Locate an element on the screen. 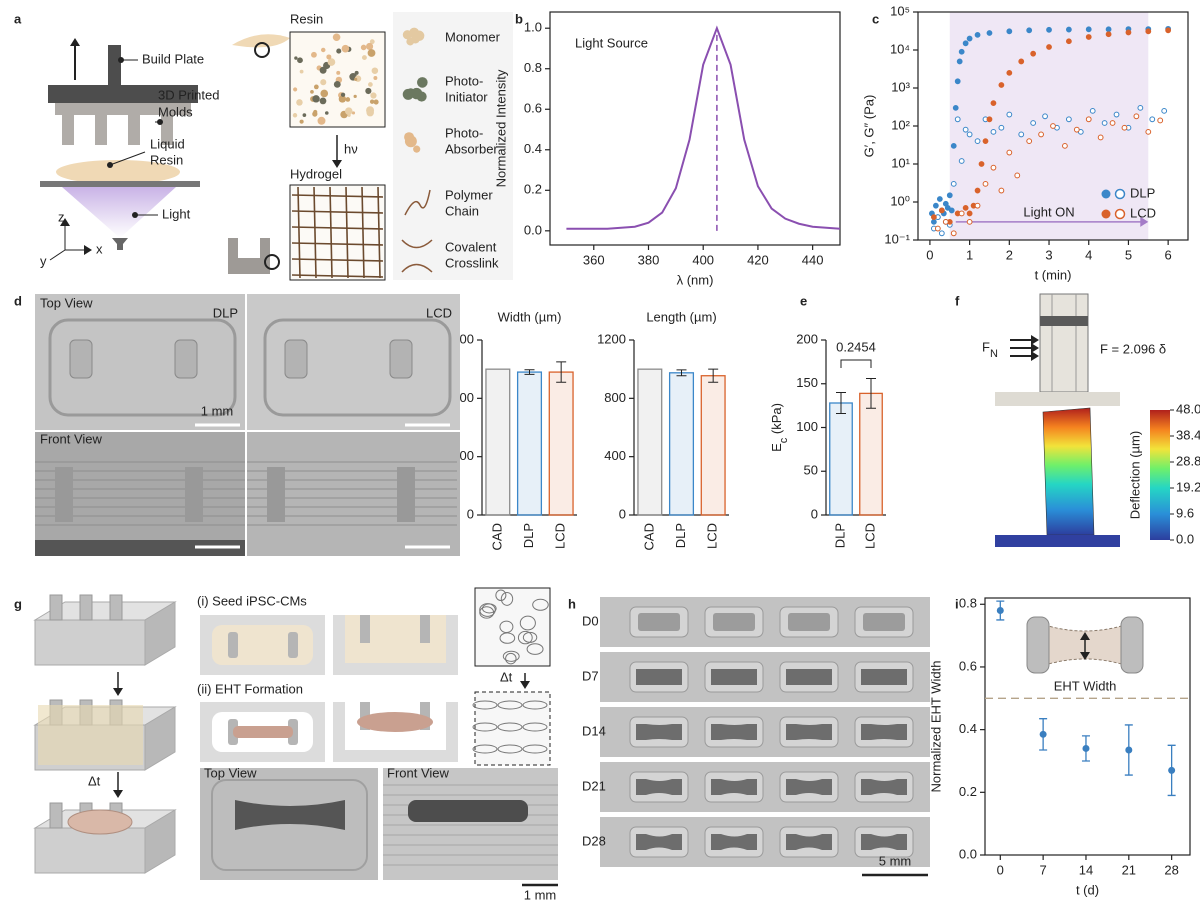  day-label: D21 is located at coordinates (594, 785).